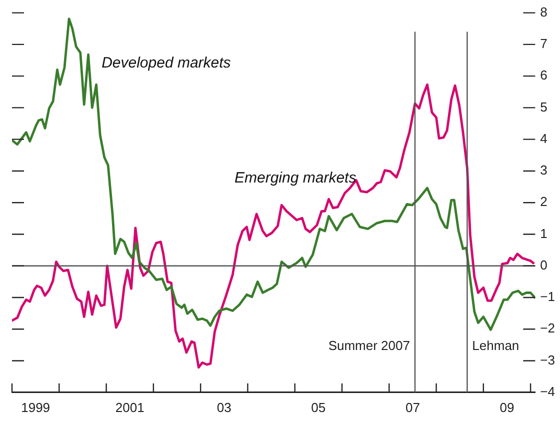  What do you see at coordinates (544, 106) in the screenshot?
I see `y-tick-label: 5` at bounding box center [544, 106].